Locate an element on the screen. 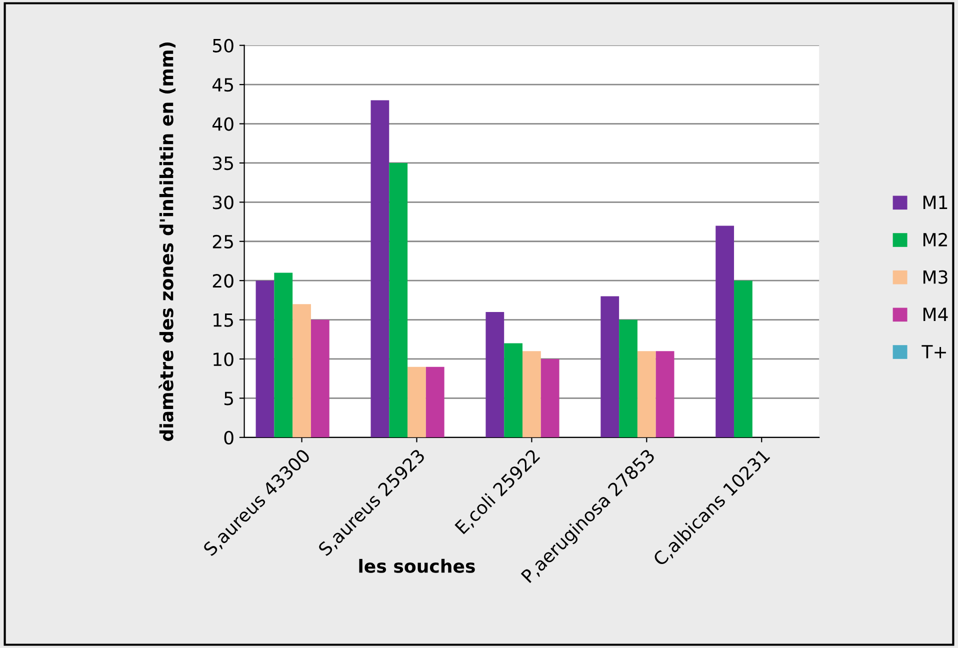  y-tick-label: 35 is located at coordinates (222, 163).